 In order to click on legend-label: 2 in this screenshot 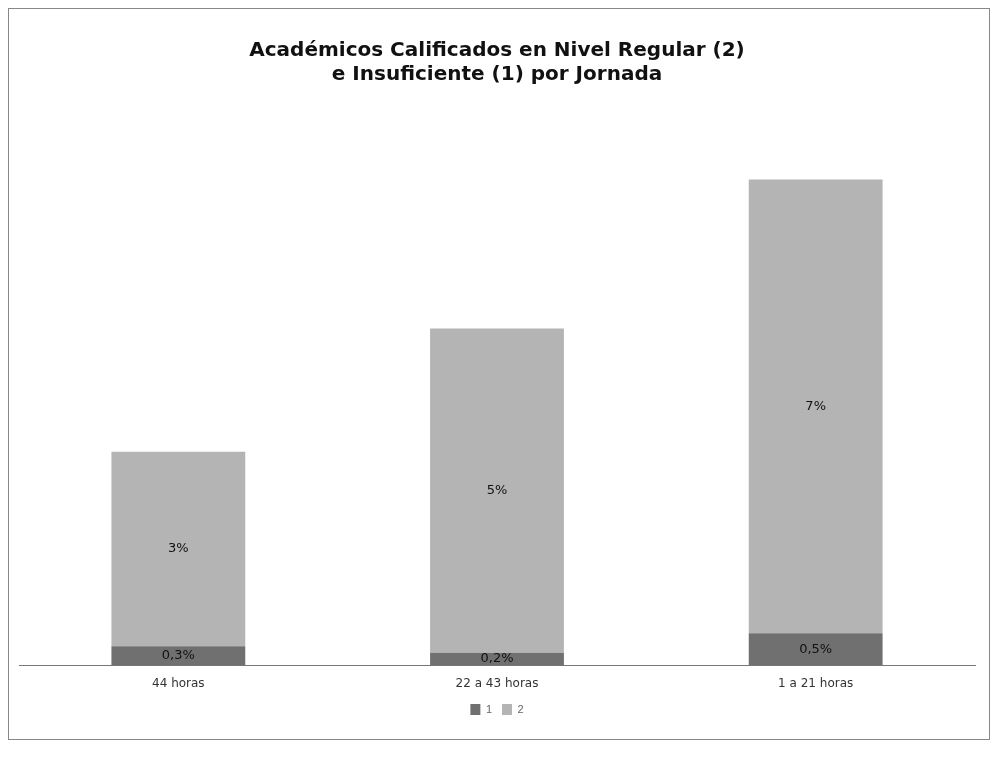, I will do `click(520, 708)`.